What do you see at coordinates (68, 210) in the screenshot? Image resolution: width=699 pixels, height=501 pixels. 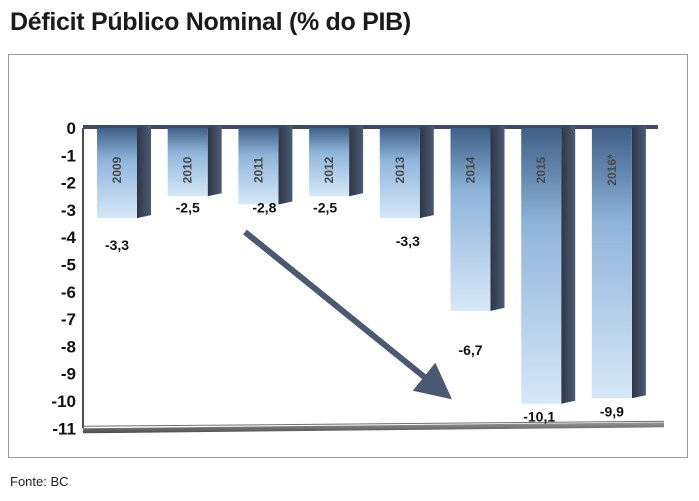 I see `y-tick-label: -3` at bounding box center [68, 210].